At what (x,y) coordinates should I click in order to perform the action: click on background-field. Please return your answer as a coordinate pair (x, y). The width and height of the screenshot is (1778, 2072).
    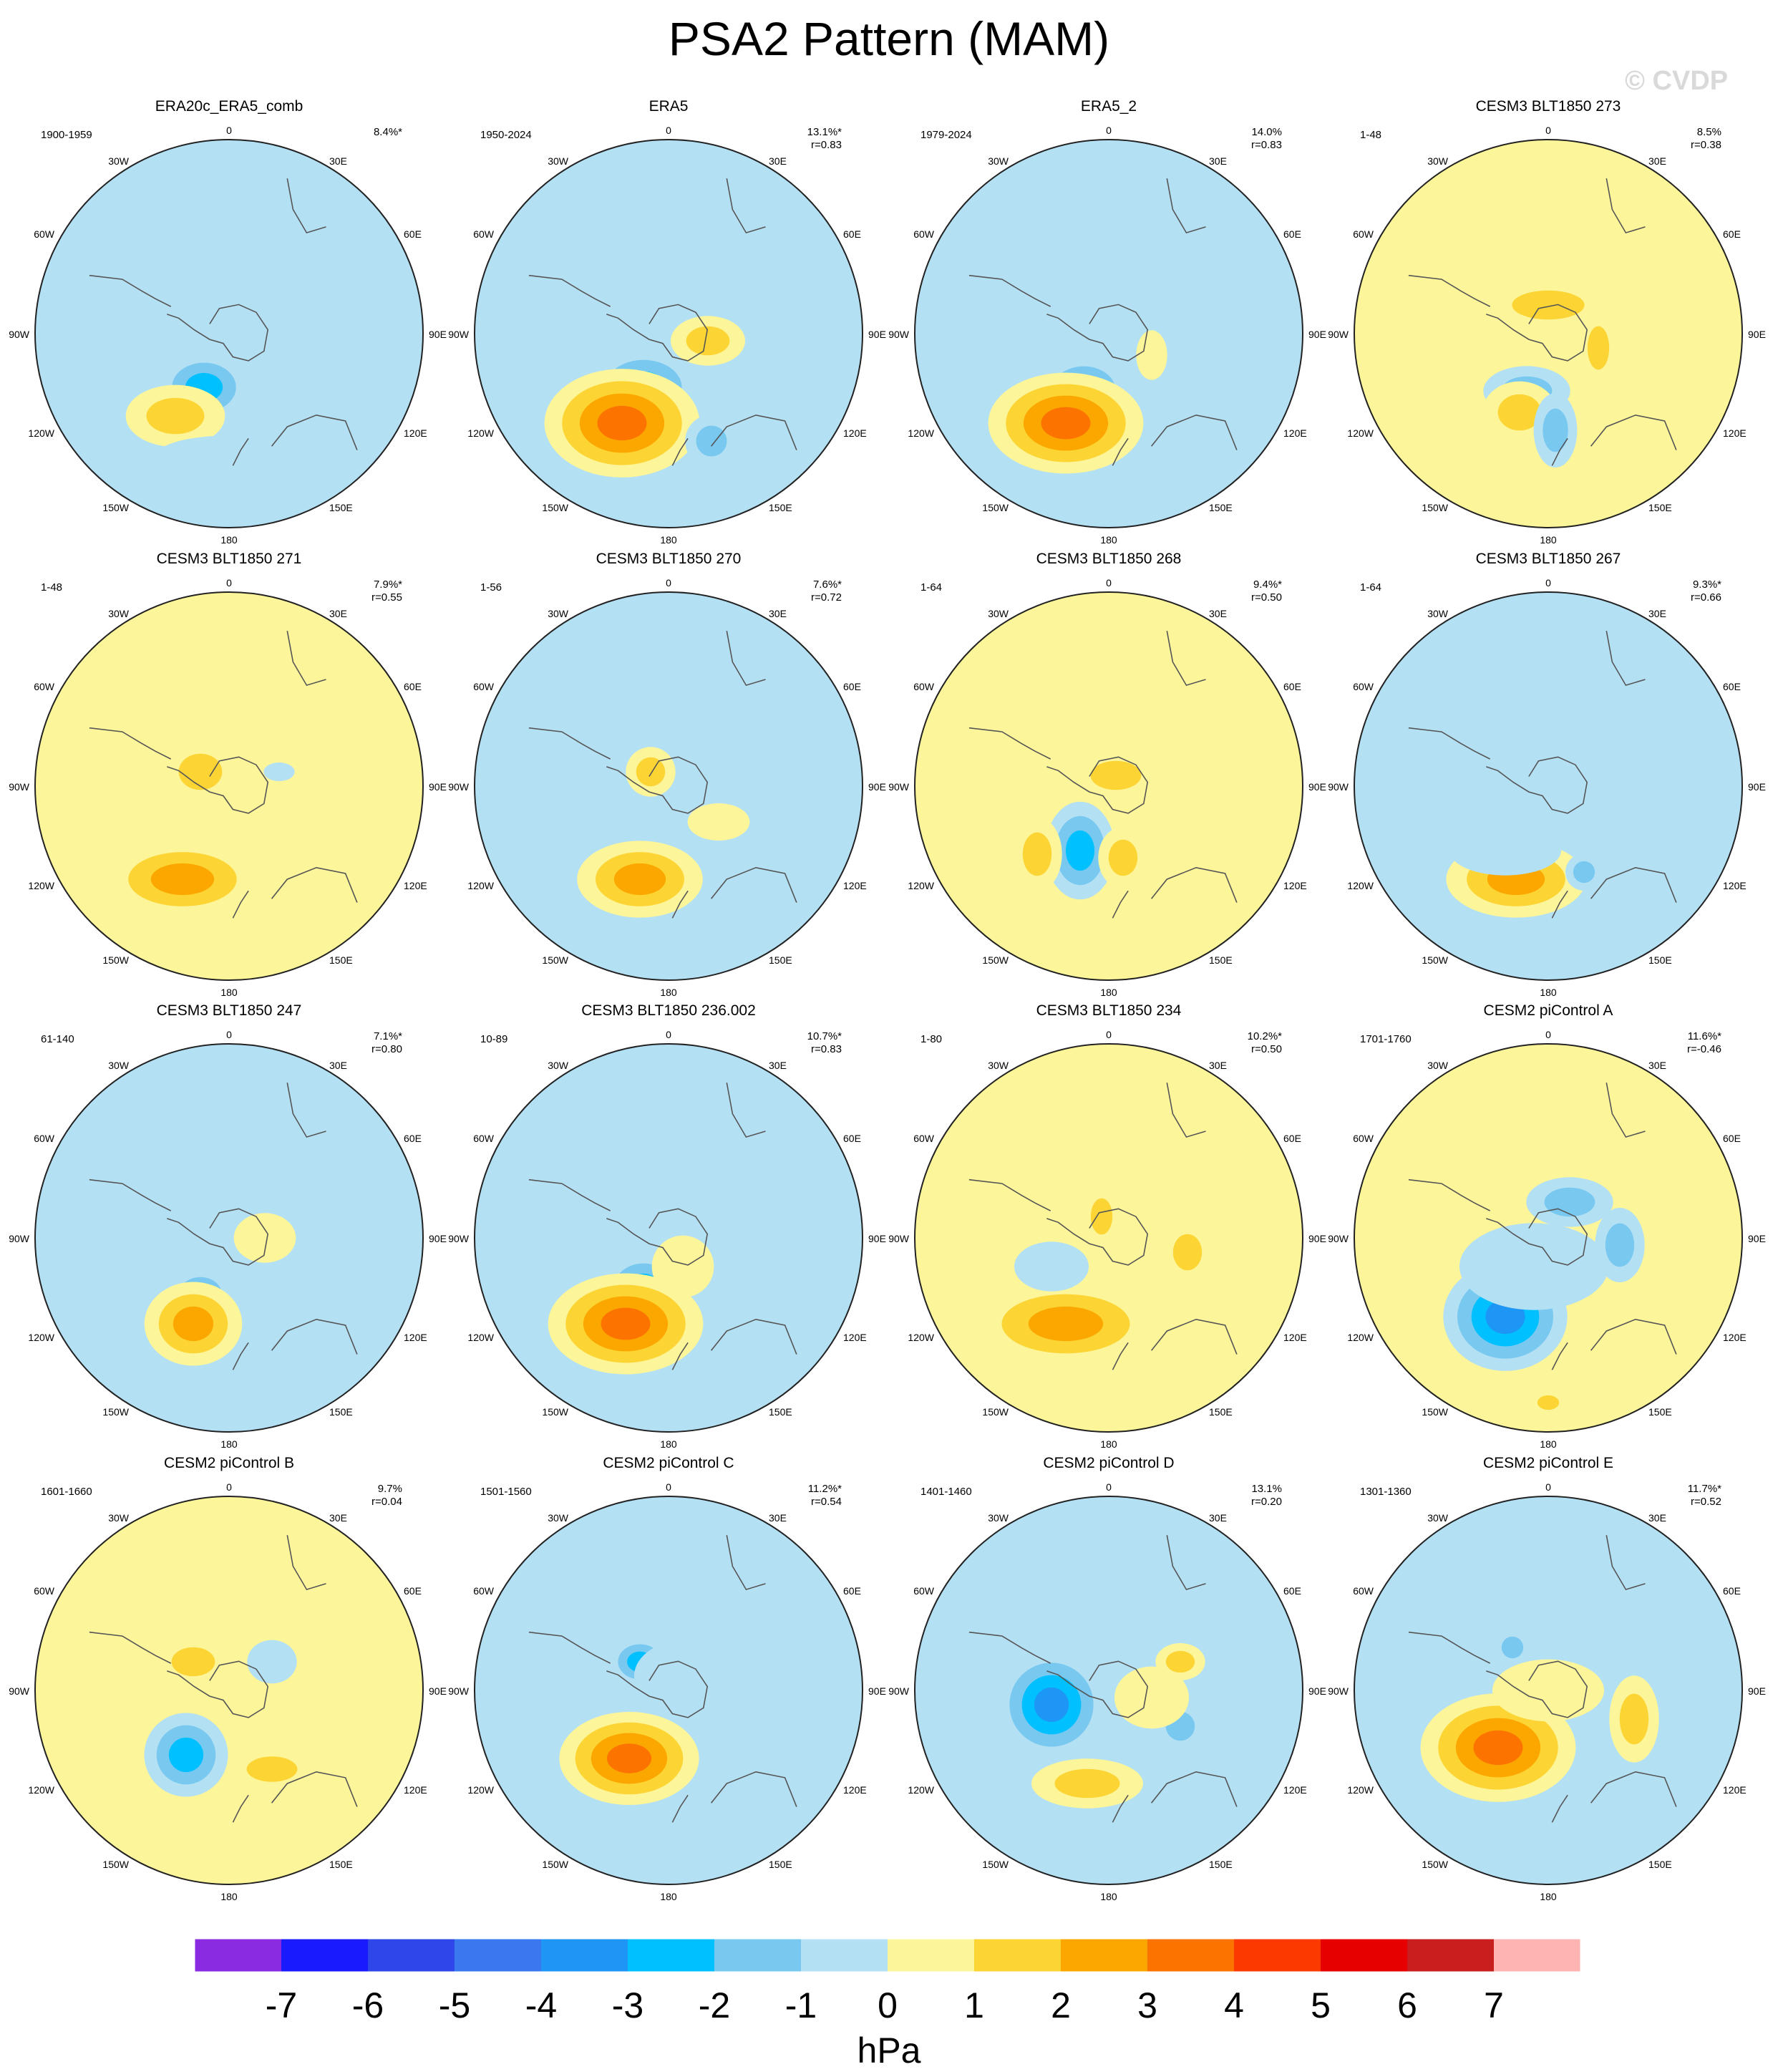
    Looking at the image, I should click on (1548, 786).